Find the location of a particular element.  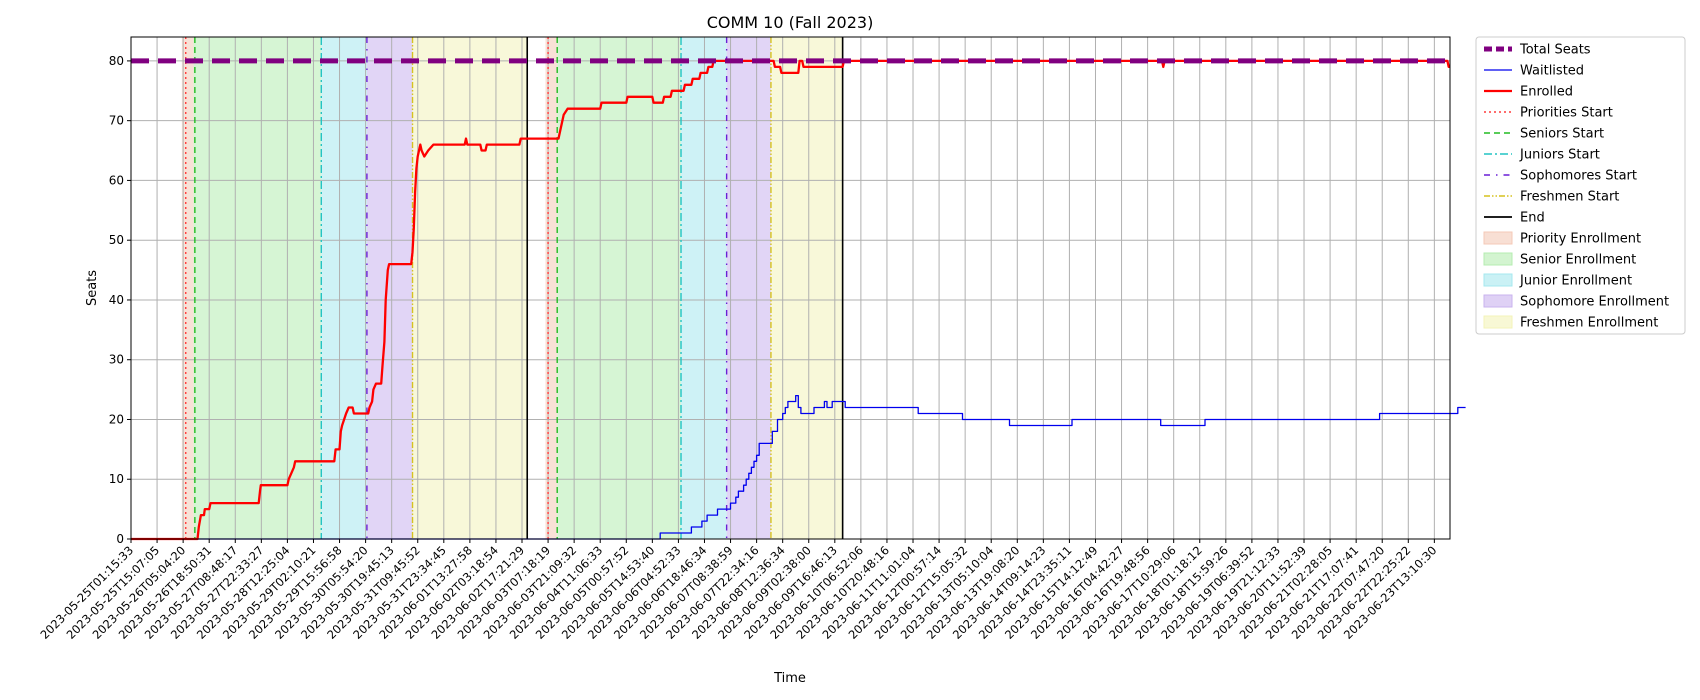

y-tick-label: 10 is located at coordinates (116, 479).